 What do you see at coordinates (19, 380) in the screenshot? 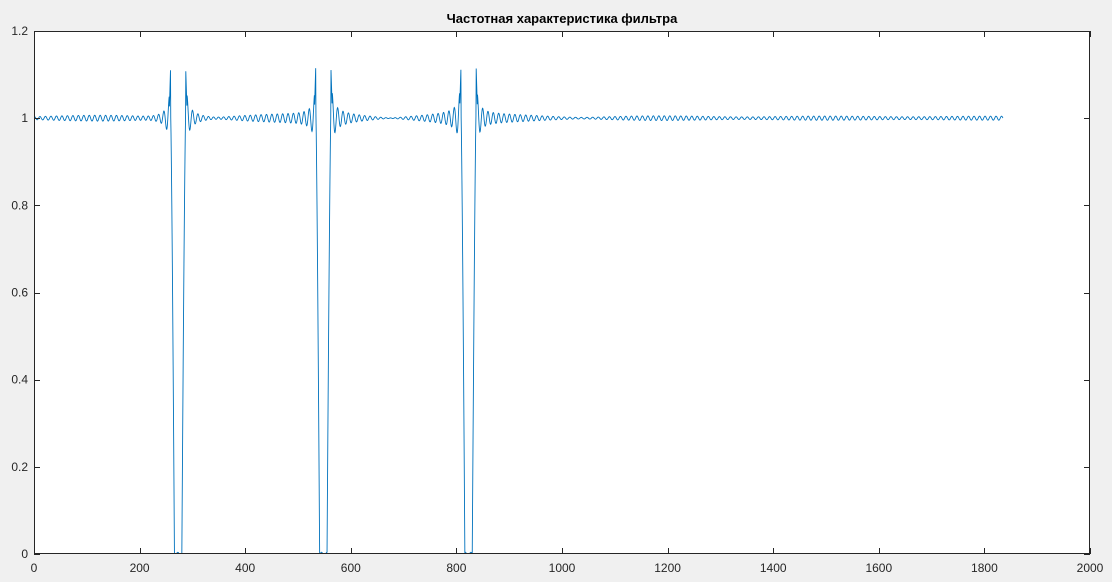
I see `y-tick-label: 0.4` at bounding box center [19, 380].